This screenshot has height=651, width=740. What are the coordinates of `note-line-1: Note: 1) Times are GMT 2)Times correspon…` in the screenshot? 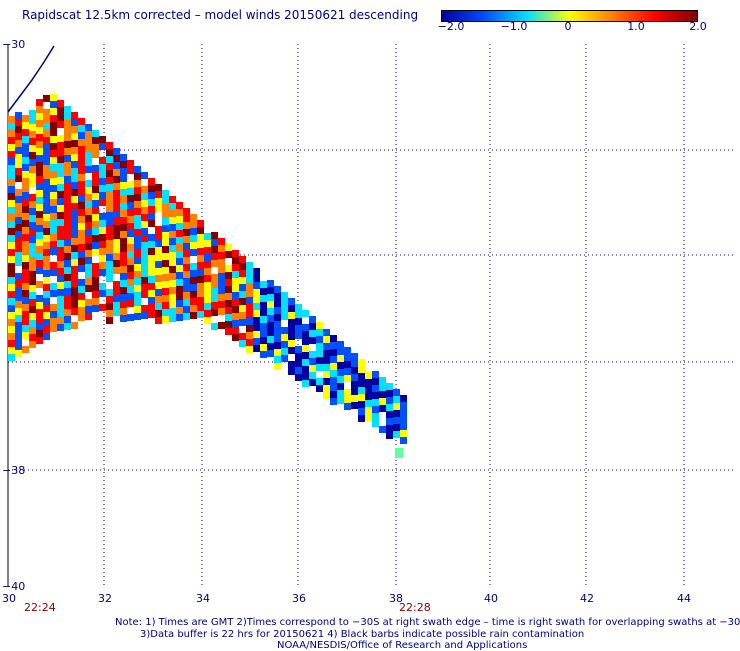 It's located at (427, 622).